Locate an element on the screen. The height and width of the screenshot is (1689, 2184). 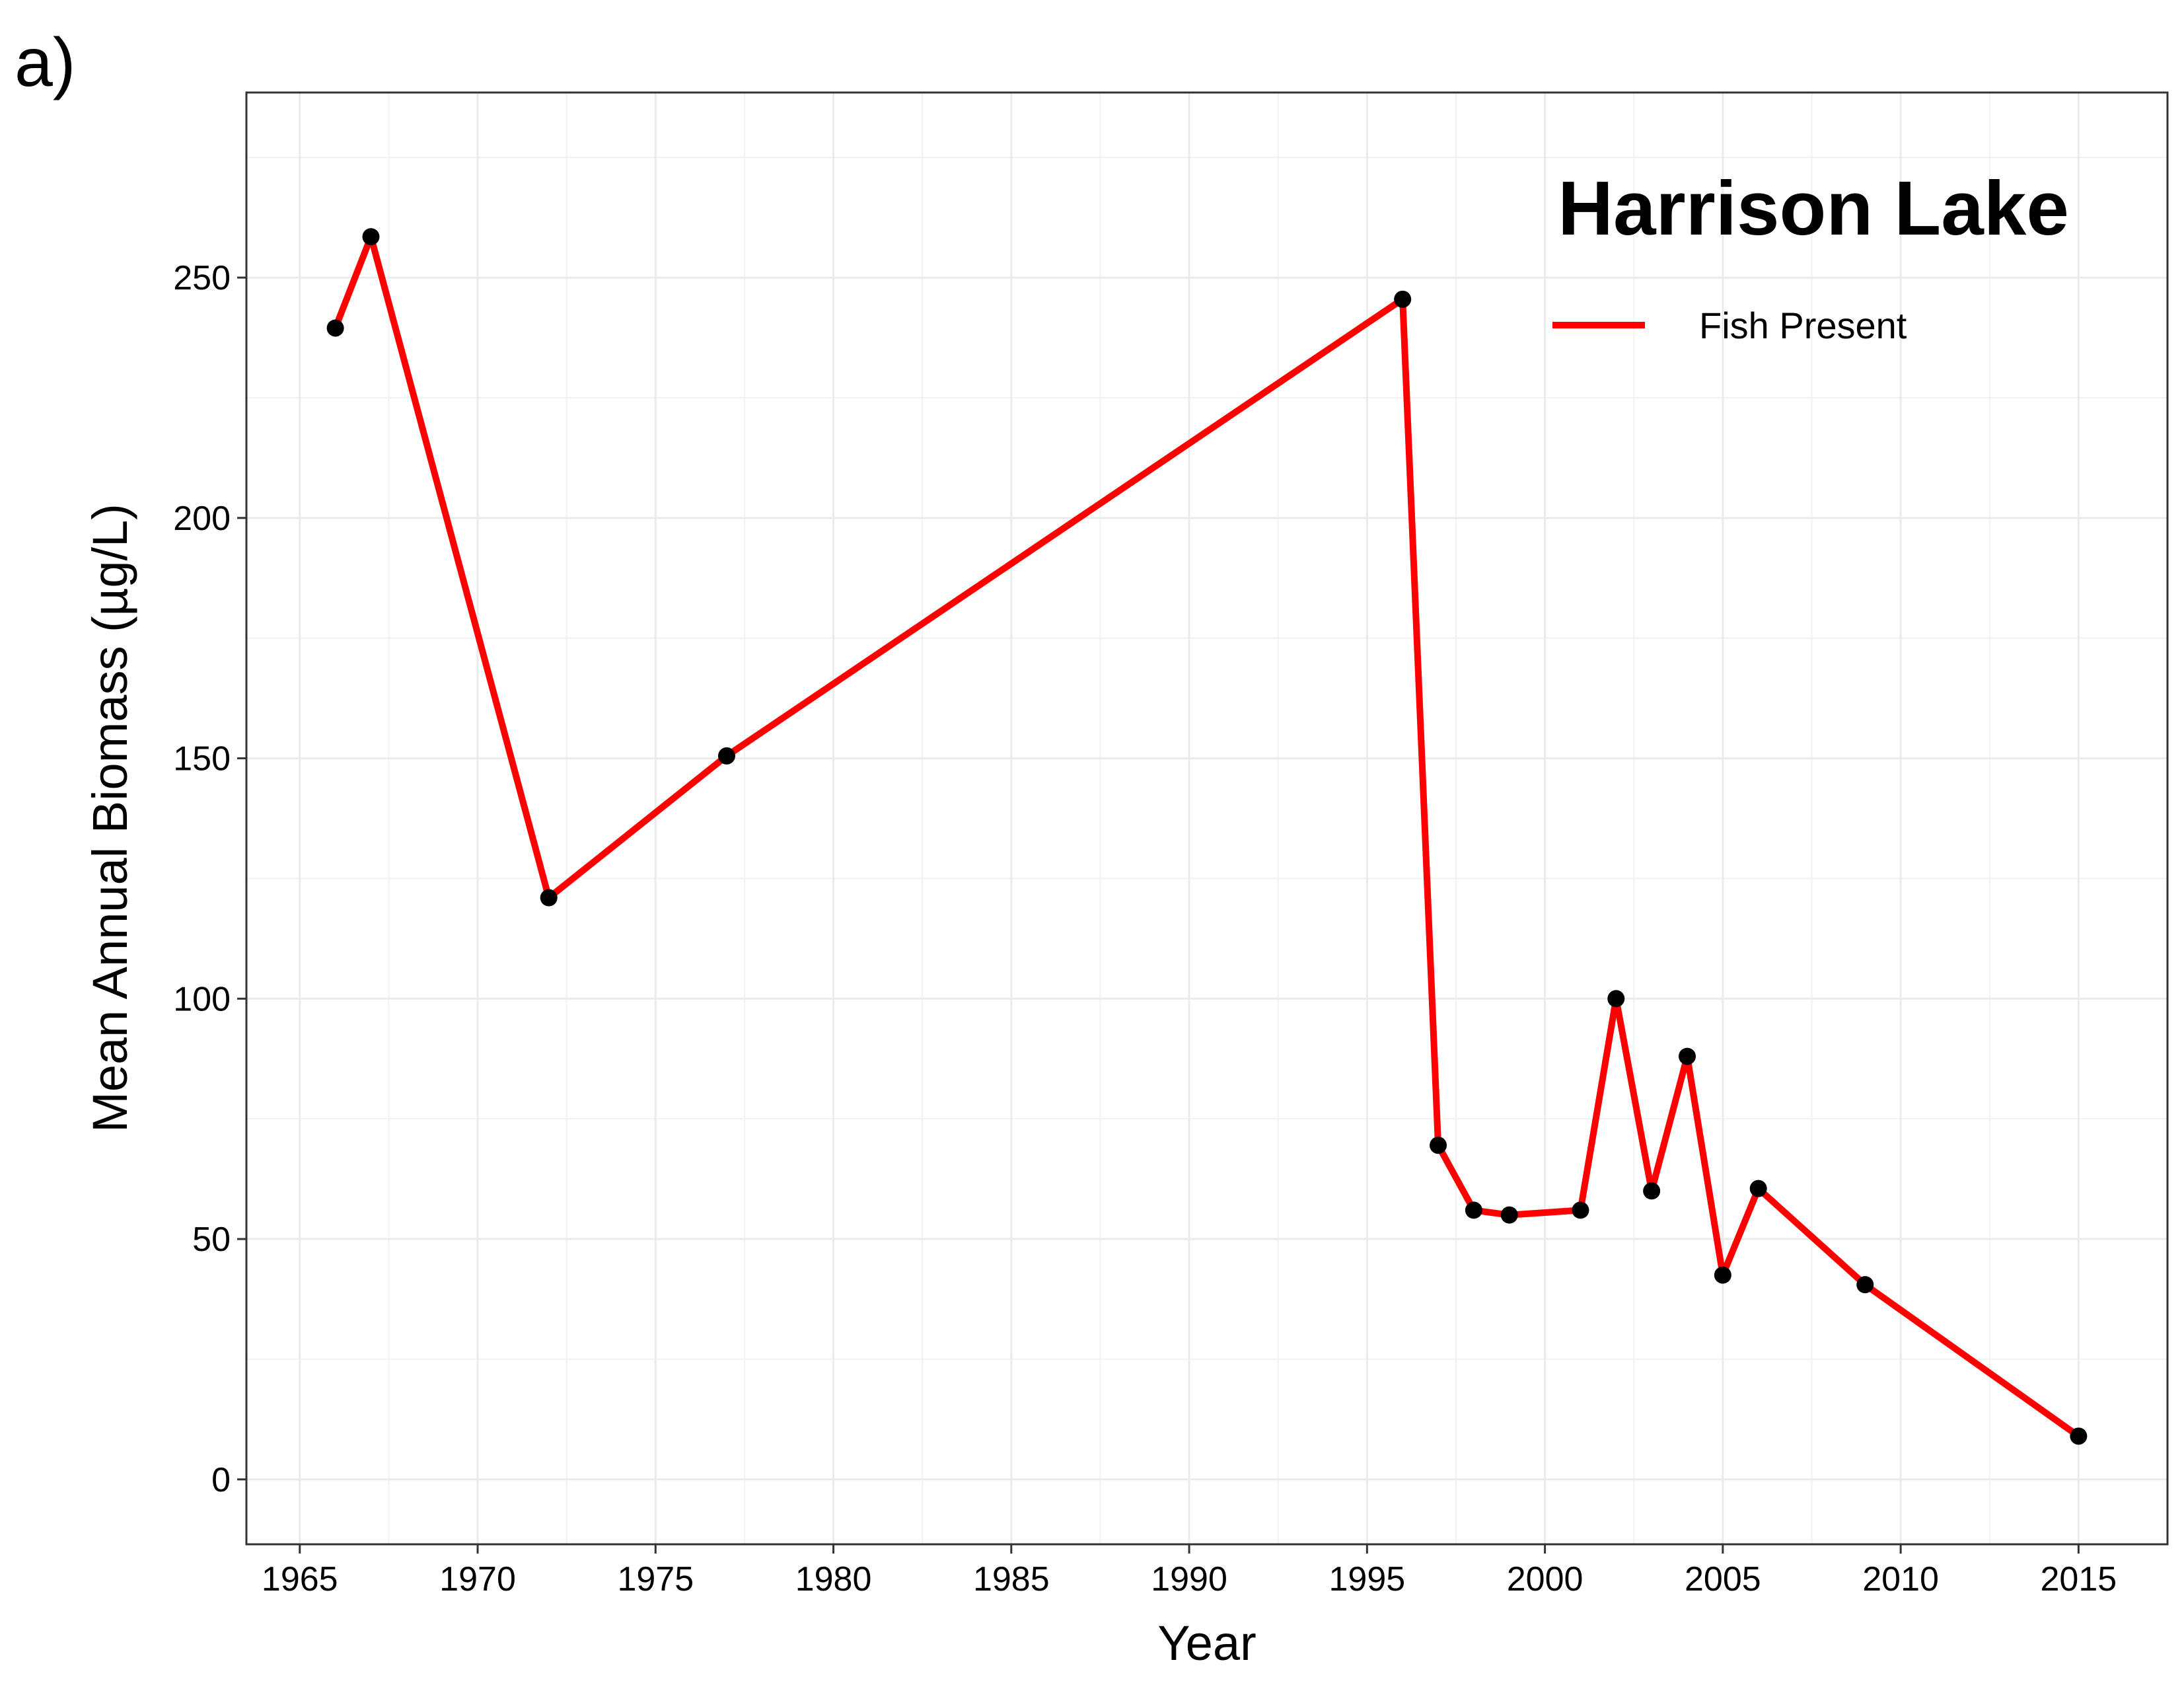
x-tick-label: 1970 is located at coordinates (477, 1579).